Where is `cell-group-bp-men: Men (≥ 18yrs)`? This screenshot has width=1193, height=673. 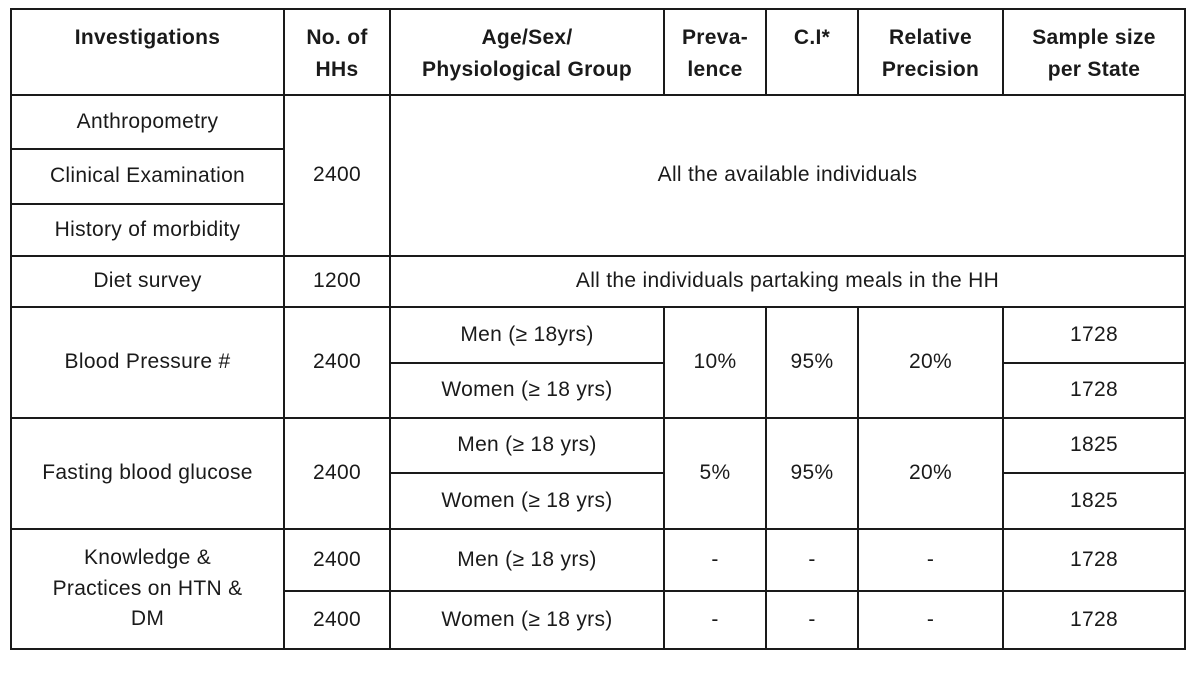
cell-group-bp-men: Men (≥ 18yrs) is located at coordinates (527, 335).